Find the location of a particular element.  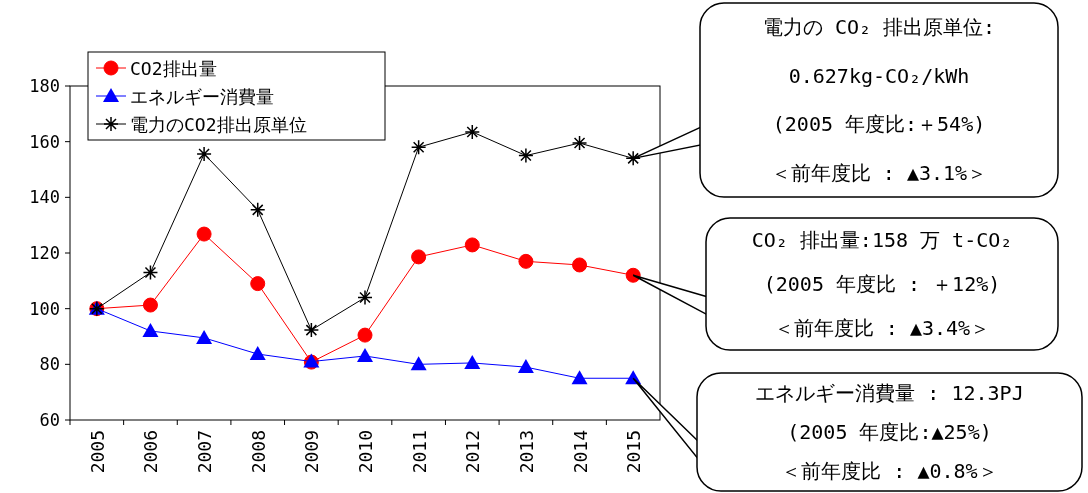

y-tick-label: 100 is located at coordinates (44, 308).